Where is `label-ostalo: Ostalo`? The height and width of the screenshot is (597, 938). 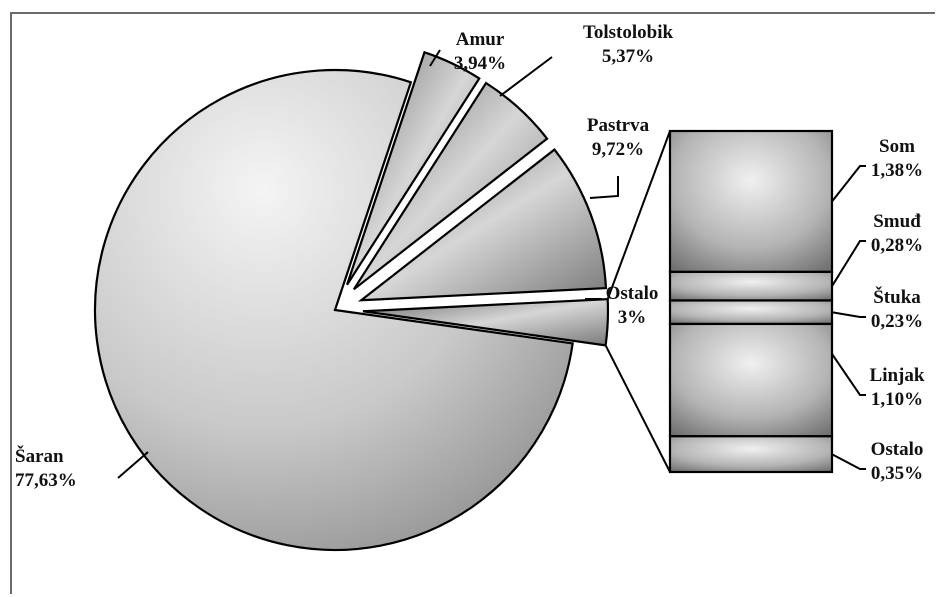
label-ostalo: Ostalo is located at coordinates (632, 293).